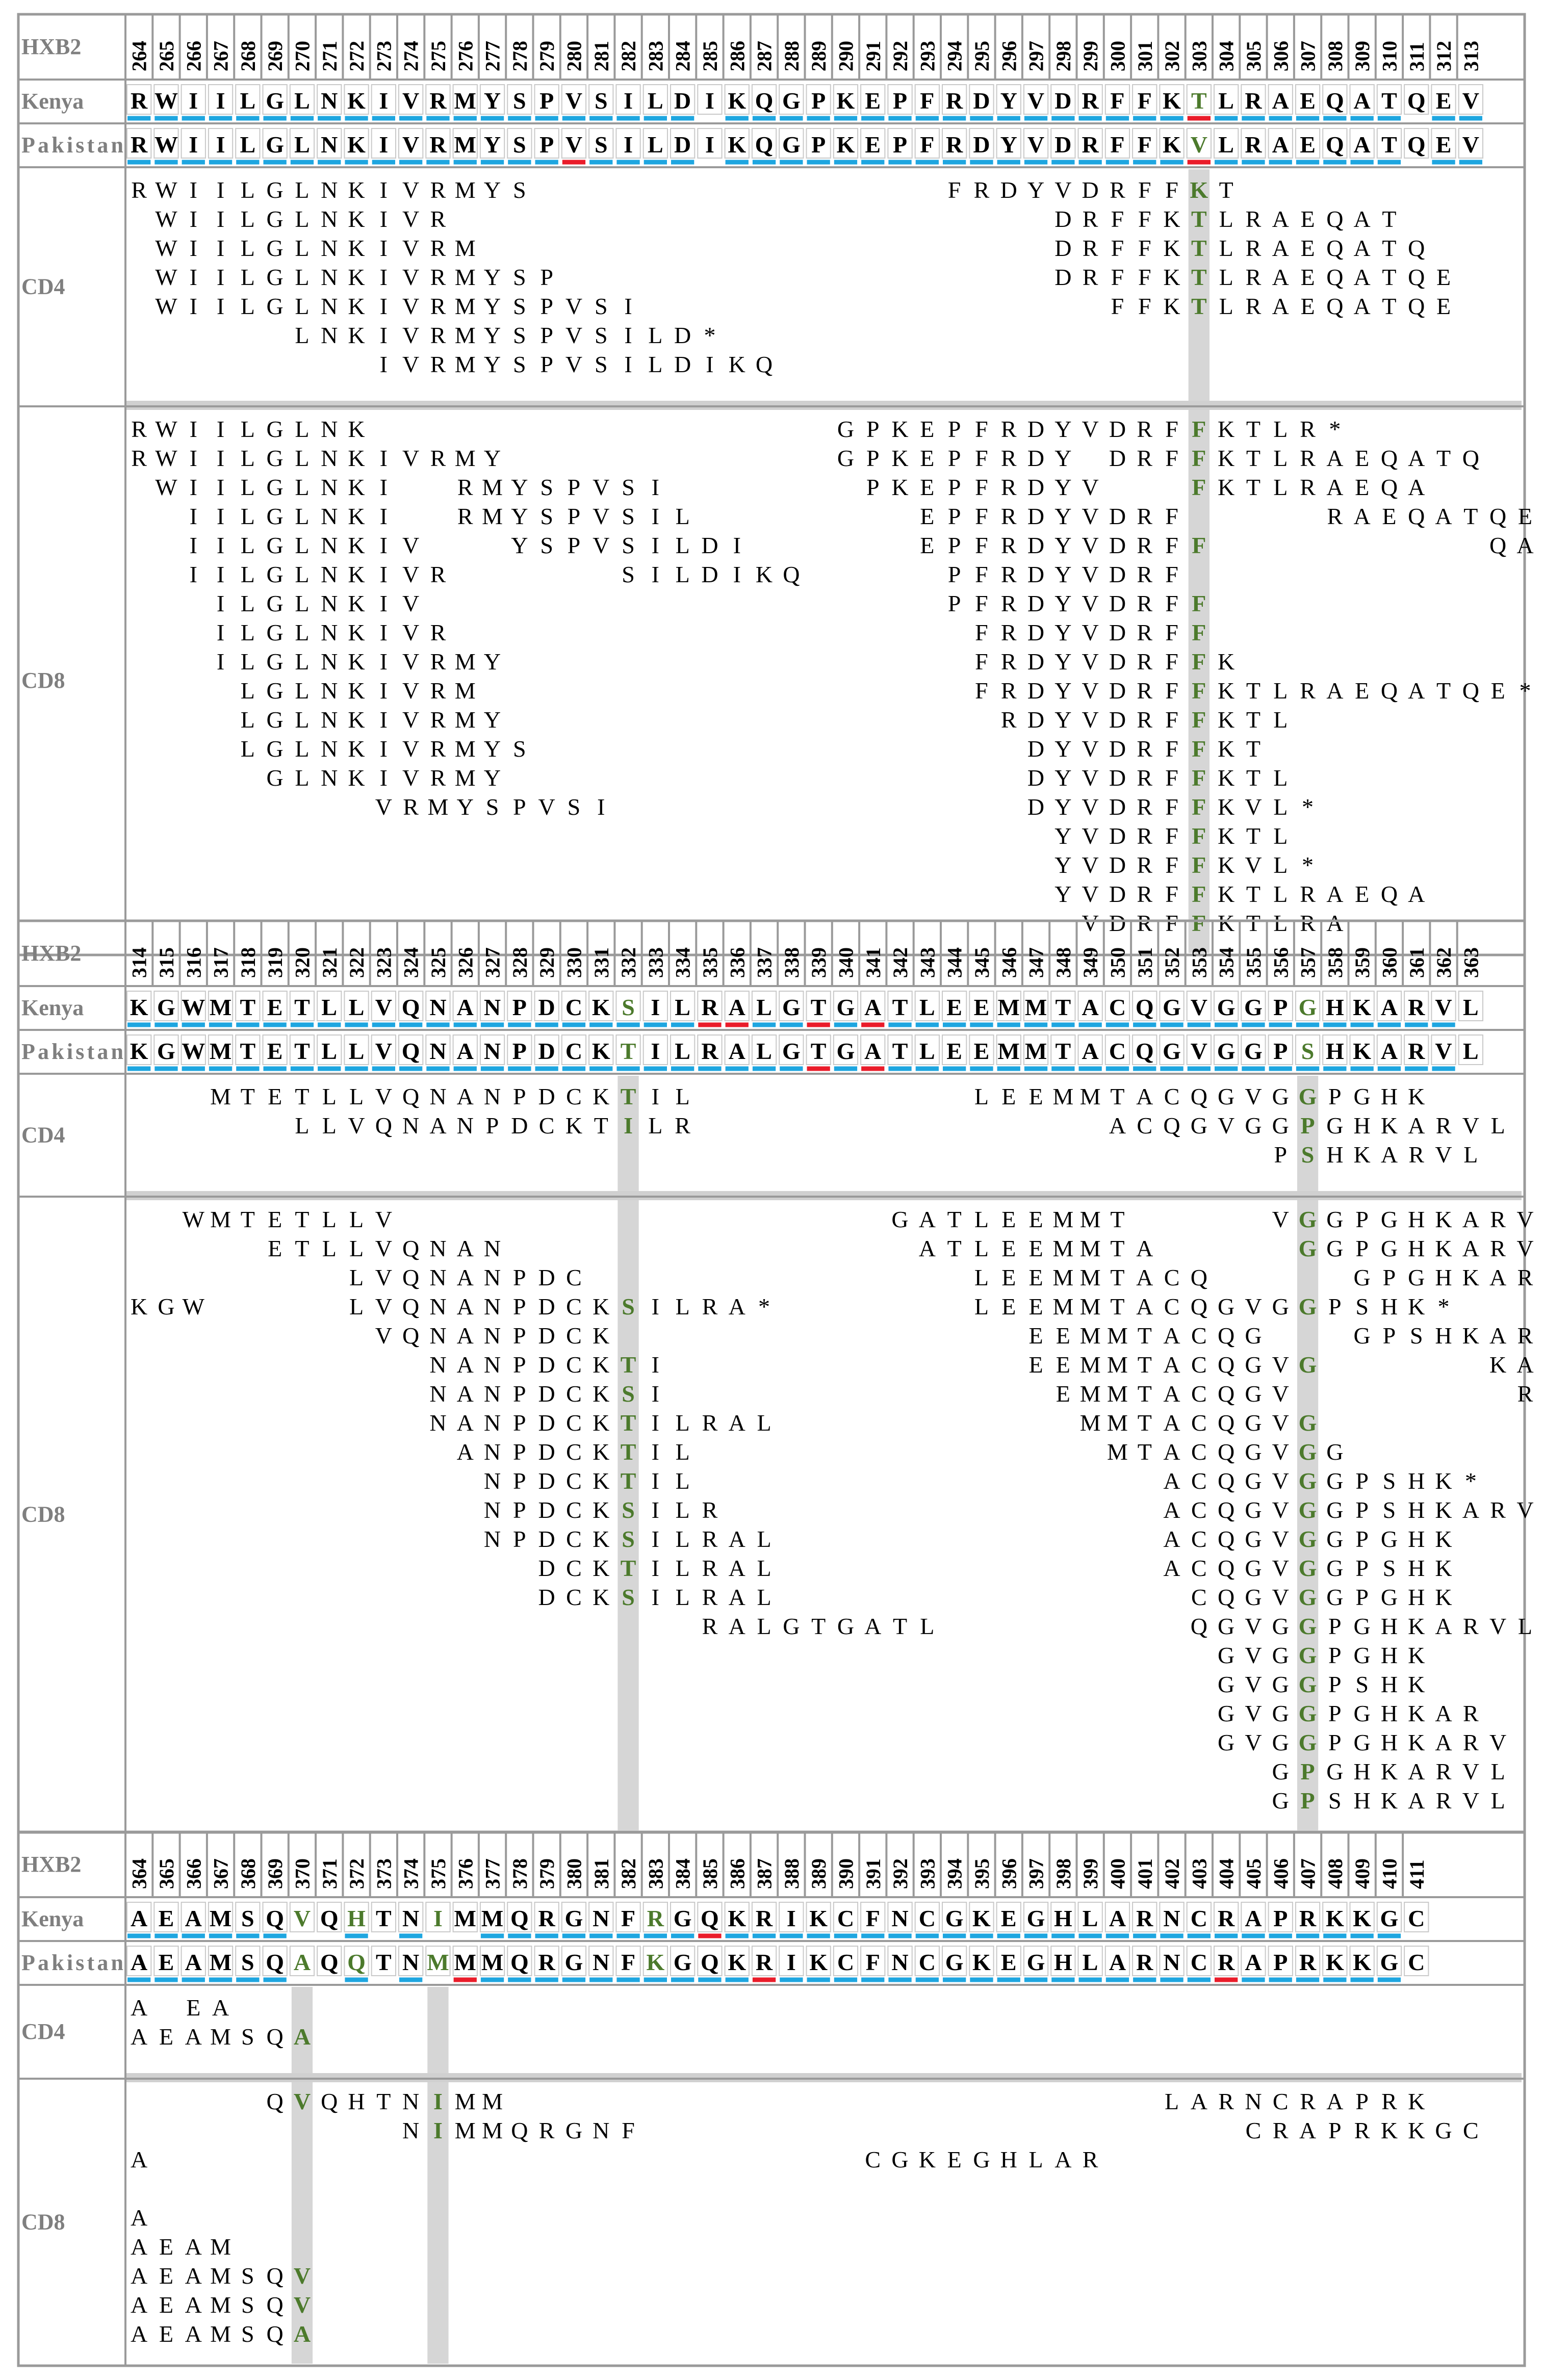 This screenshot has width=1544, height=2380. I want to click on position-number: 397, so click(1036, 1873).